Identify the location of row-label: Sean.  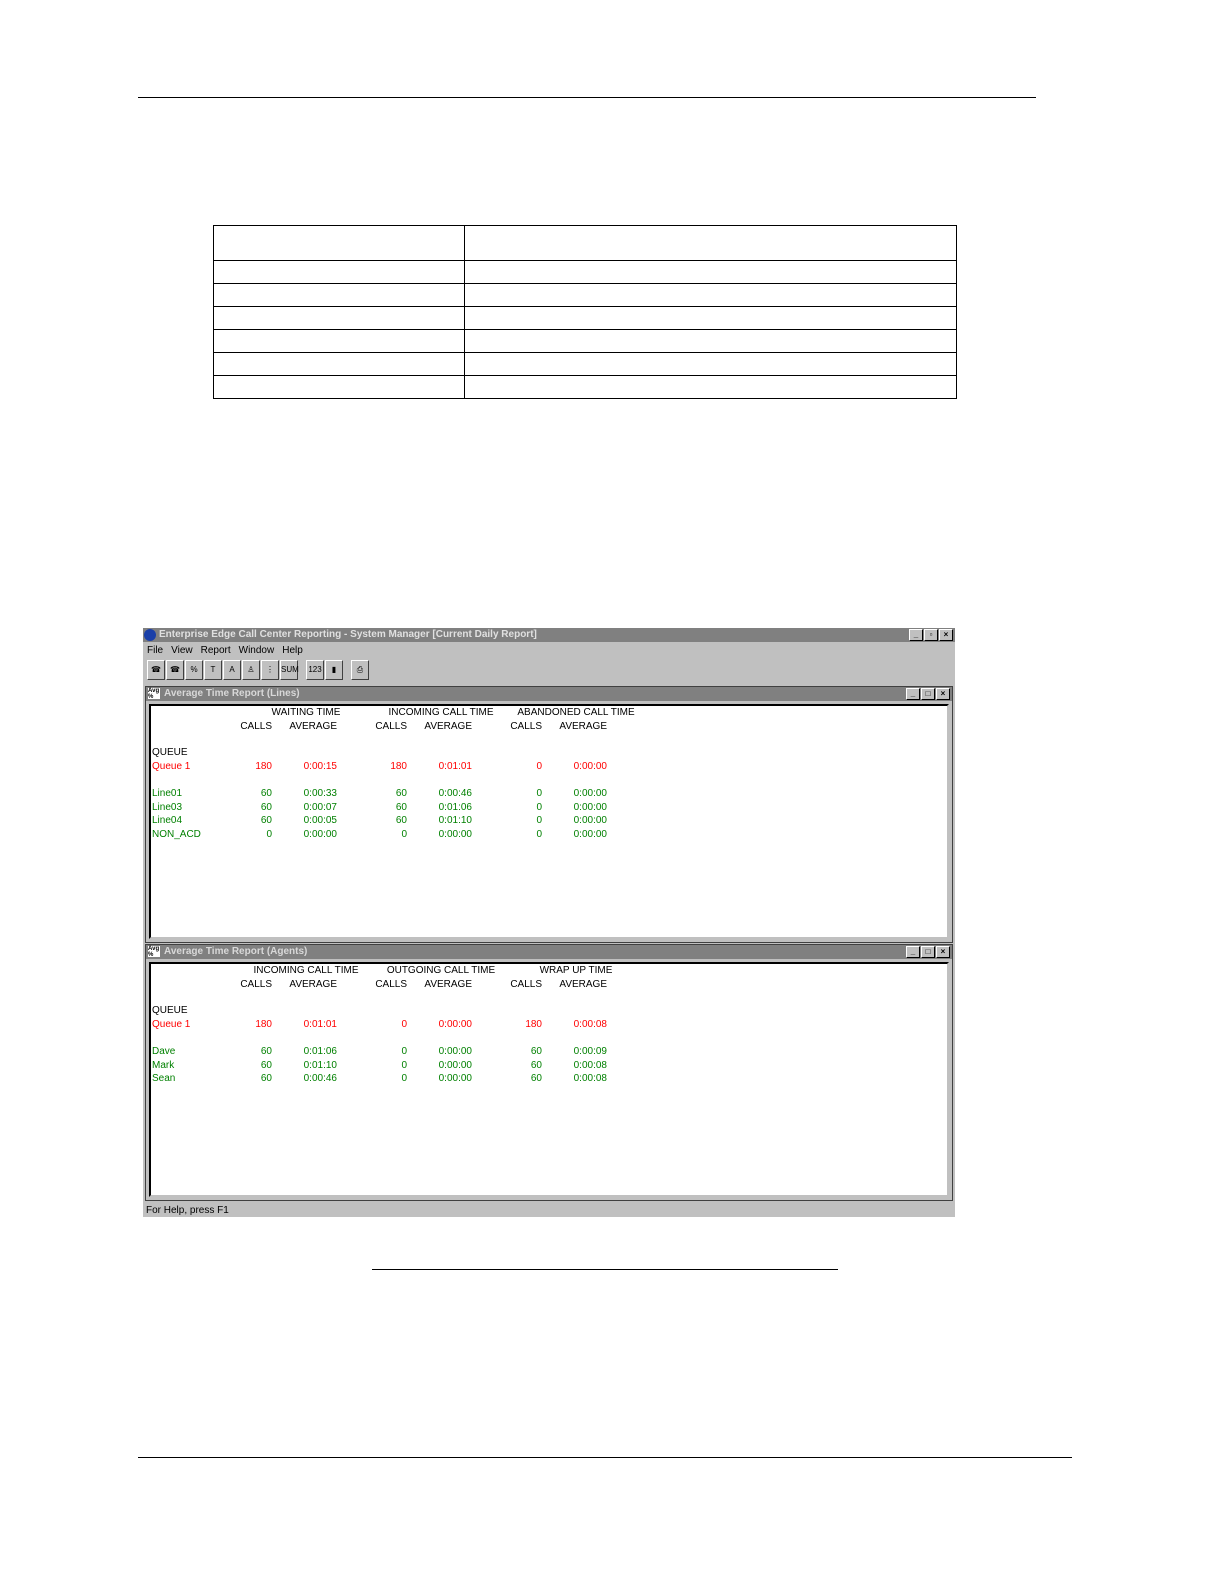
(164, 1078).